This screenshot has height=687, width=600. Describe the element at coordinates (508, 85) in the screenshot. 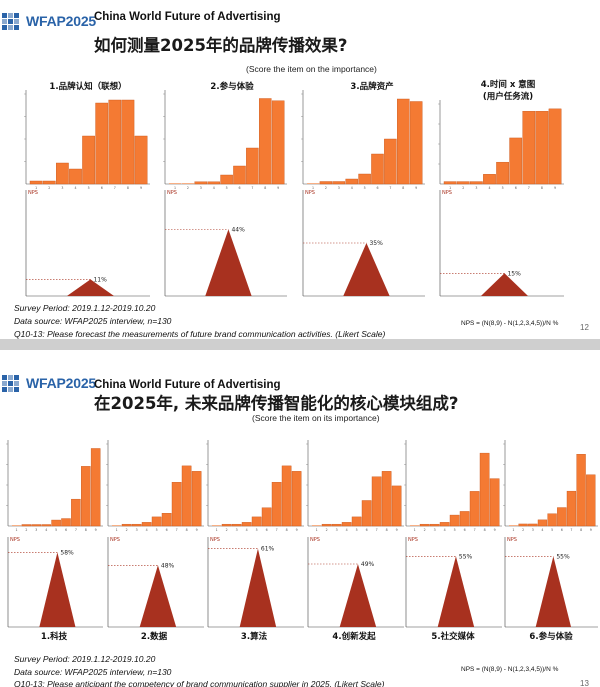

I see `chart-title: 4.时间 x 意图` at that location.